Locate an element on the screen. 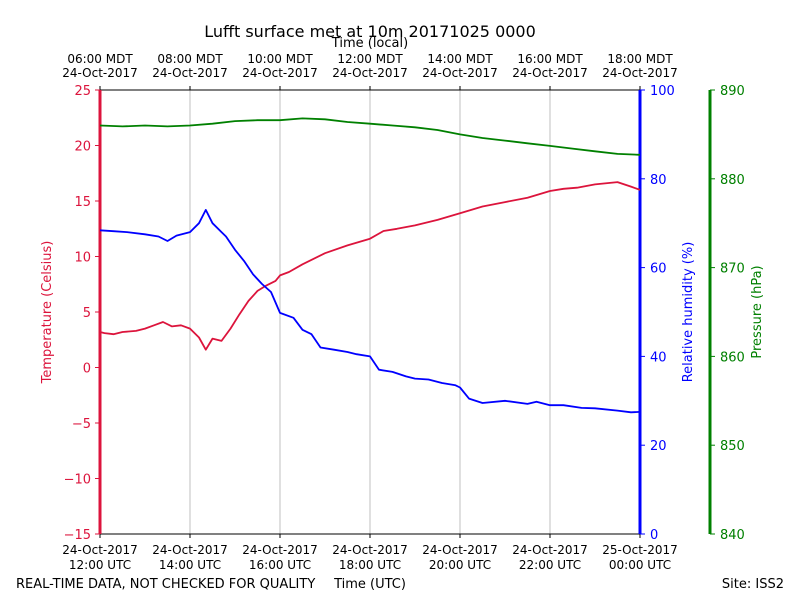 This screenshot has height=600, width=800. pressure-tick-label: 840 is located at coordinates (732, 535).